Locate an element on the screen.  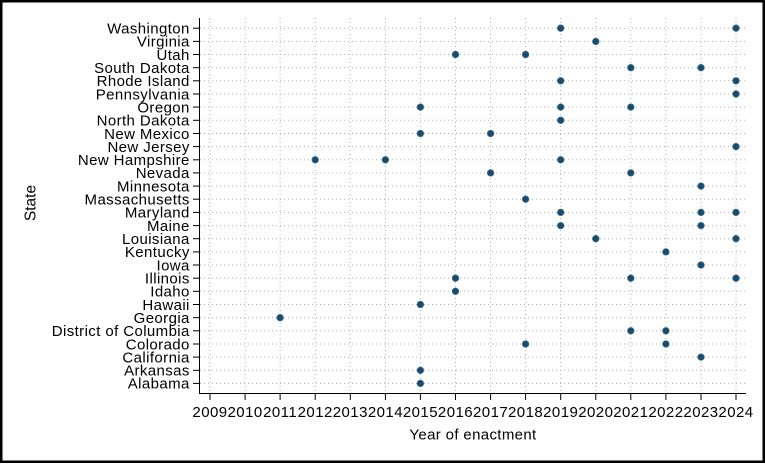
svg-text: Iowa is located at coordinates (174, 265).